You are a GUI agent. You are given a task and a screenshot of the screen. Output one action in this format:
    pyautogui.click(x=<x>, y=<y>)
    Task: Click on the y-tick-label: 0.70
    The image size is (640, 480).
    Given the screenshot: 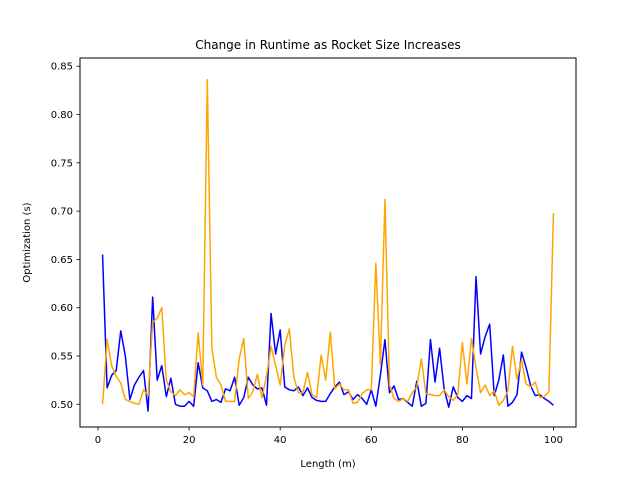 What is the action you would take?
    pyautogui.click(x=62, y=212)
    